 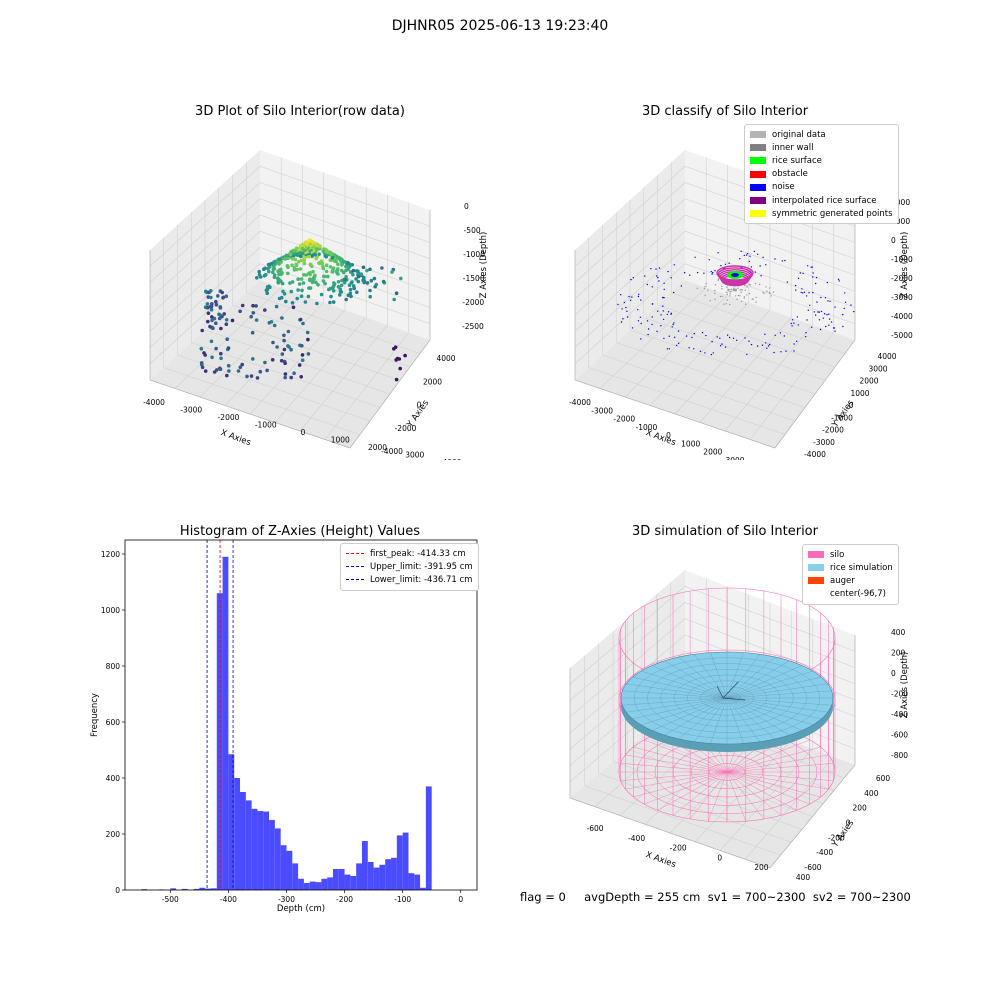 What do you see at coordinates (899, 694) in the screenshot?
I see `panel4-ztick: -200` at bounding box center [899, 694].